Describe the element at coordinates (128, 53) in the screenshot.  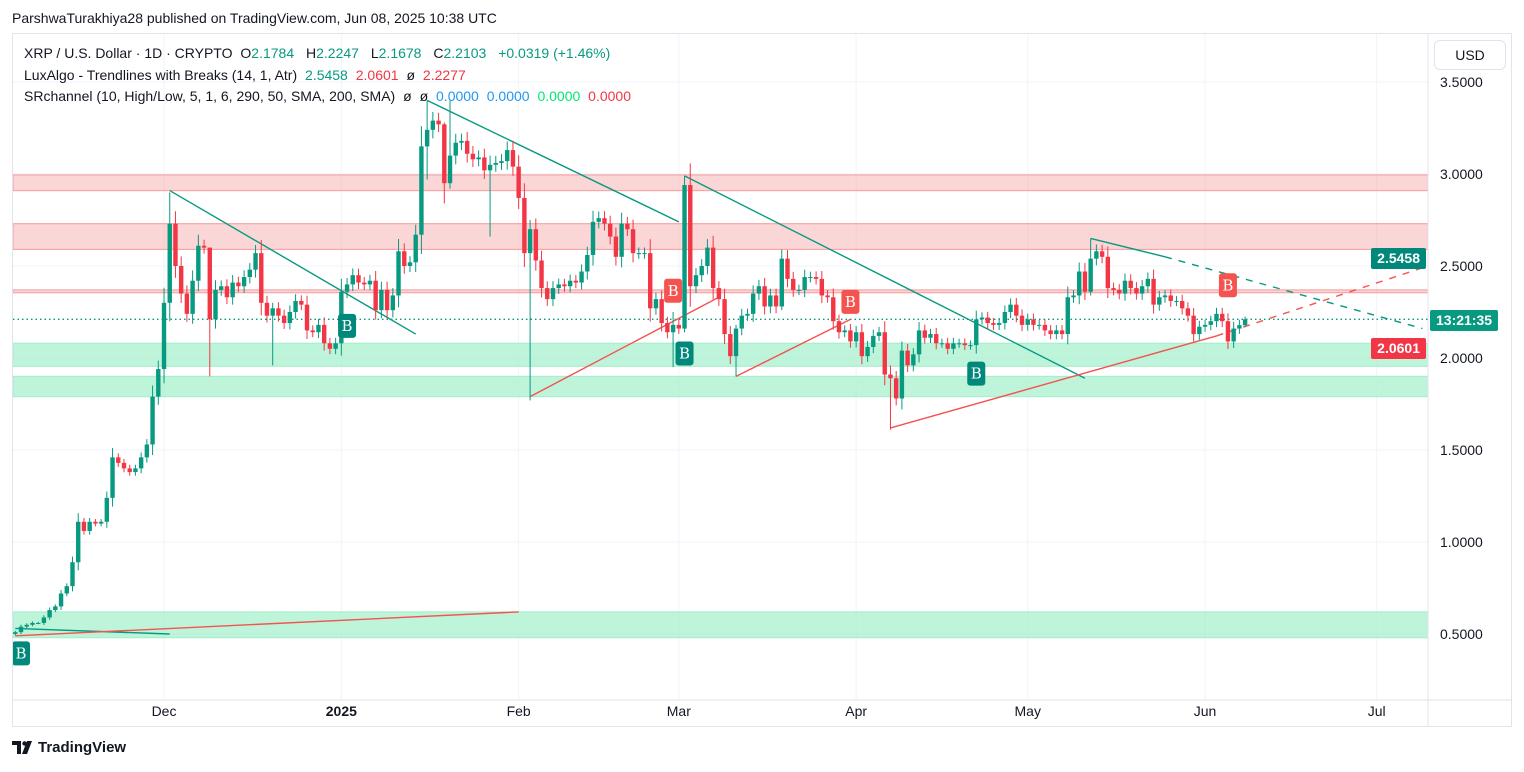
I see `symbol-title: XRP / U.S. Dollar · 1D · CRYPTO` at that location.